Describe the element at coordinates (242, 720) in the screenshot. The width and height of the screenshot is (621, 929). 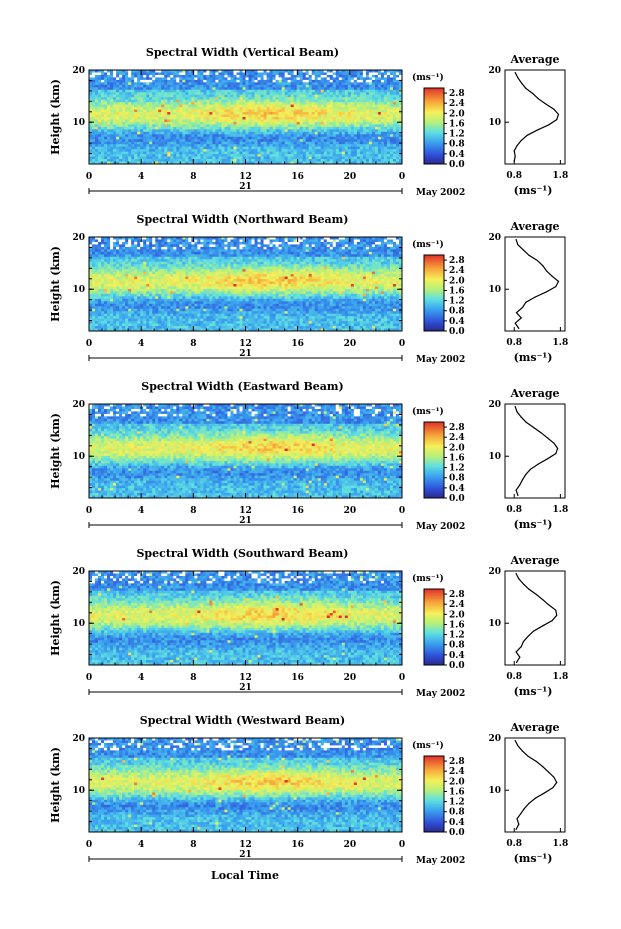
I see `panel-title: Spectral Width (Westward Beam)` at that location.